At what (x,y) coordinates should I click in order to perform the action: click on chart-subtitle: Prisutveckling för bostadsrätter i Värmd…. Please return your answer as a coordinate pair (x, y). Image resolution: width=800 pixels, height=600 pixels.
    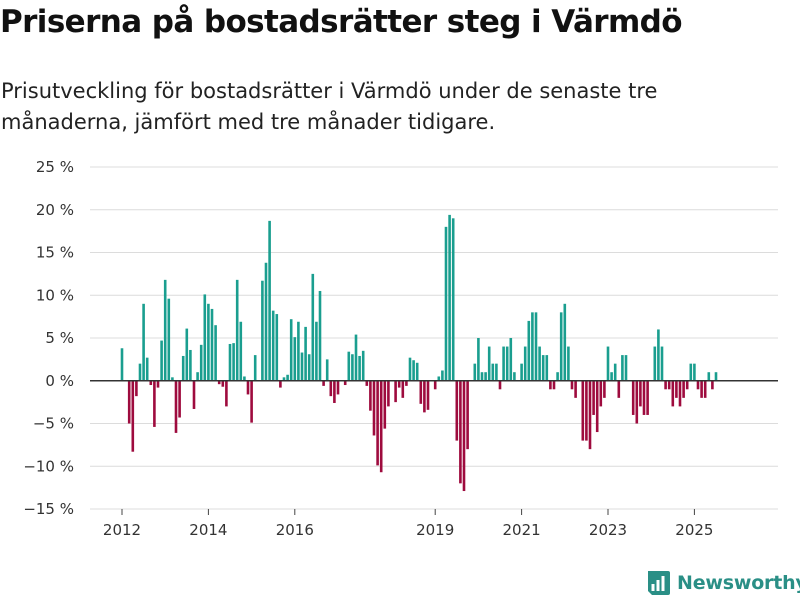
    Looking at the image, I should click on (329, 106).